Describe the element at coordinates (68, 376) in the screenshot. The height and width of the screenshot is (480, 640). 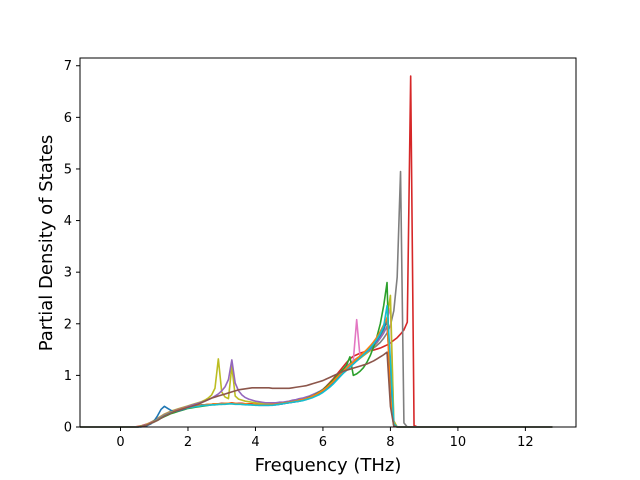
I see `y-tick-label: 1` at that location.